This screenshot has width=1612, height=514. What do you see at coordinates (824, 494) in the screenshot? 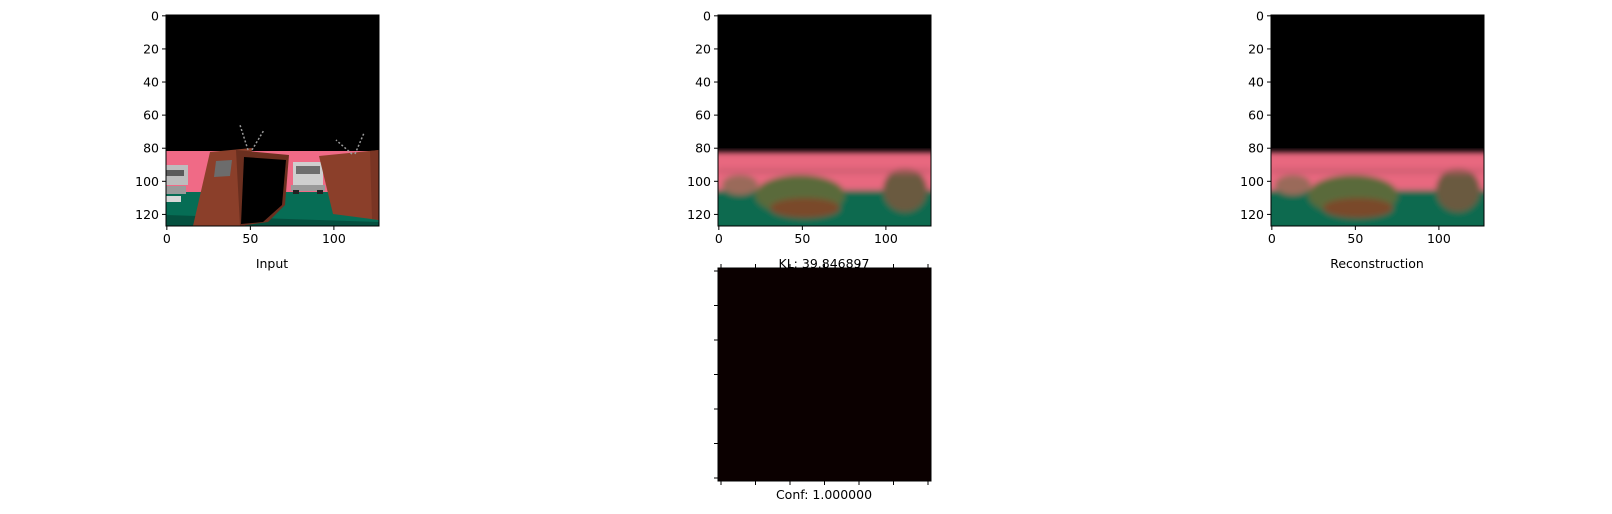
I see `confidence-xlabel: Conf: 1.000000` at bounding box center [824, 494].